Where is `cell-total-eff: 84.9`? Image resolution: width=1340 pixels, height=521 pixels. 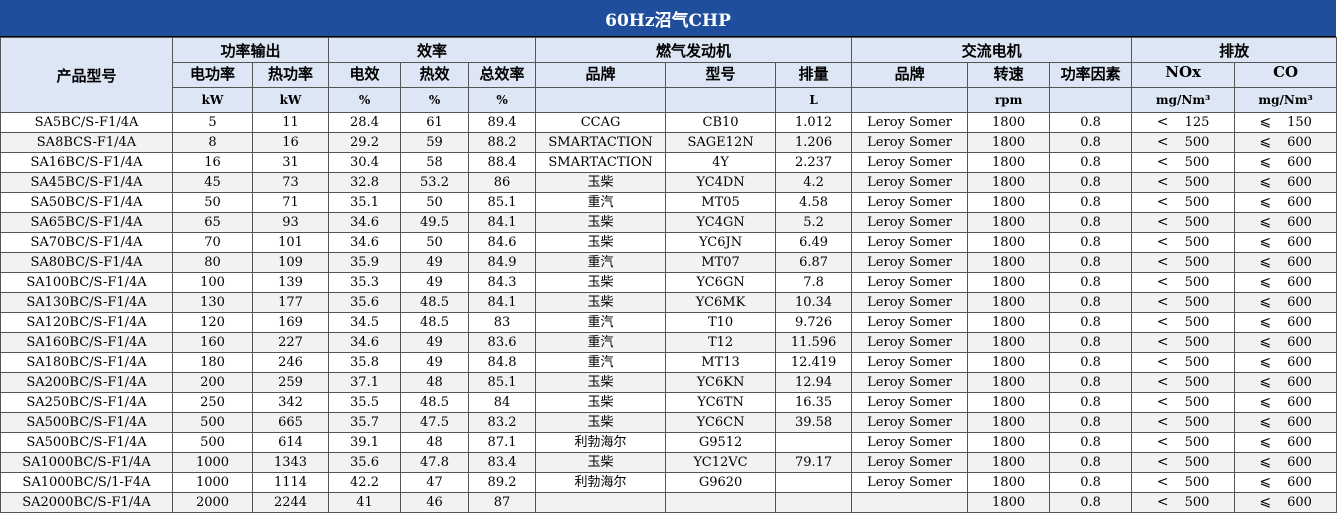
cell-total-eff: 84.9 is located at coordinates (502, 262).